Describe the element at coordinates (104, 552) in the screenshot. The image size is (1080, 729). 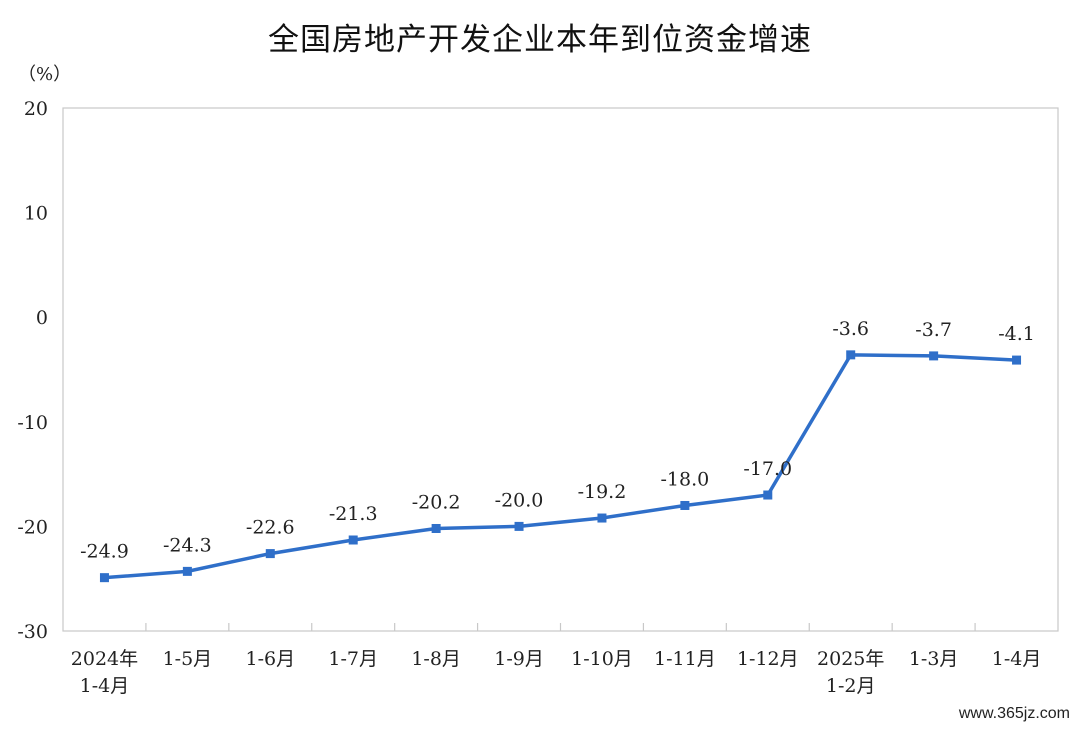
I see `data-label: -24.9` at that location.